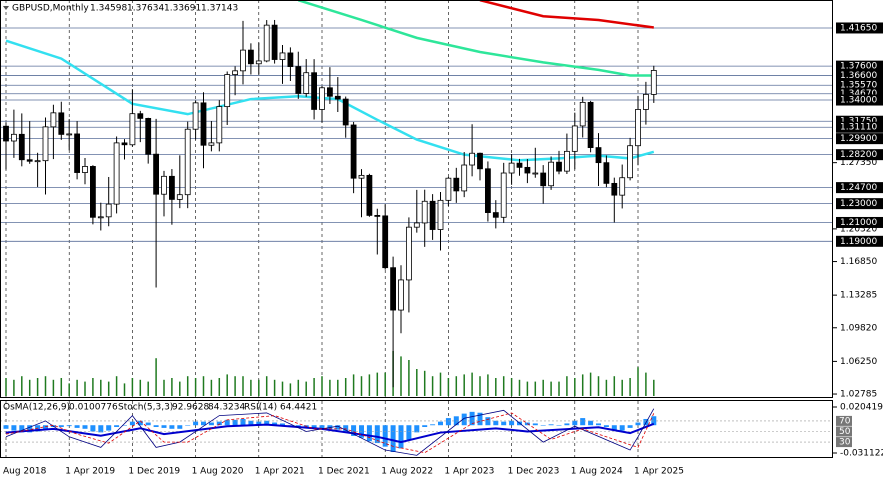 This screenshot has height=480, width=883. Describe the element at coordinates (858, 223) in the screenshot. I see `level-label: 1.21000` at that location.